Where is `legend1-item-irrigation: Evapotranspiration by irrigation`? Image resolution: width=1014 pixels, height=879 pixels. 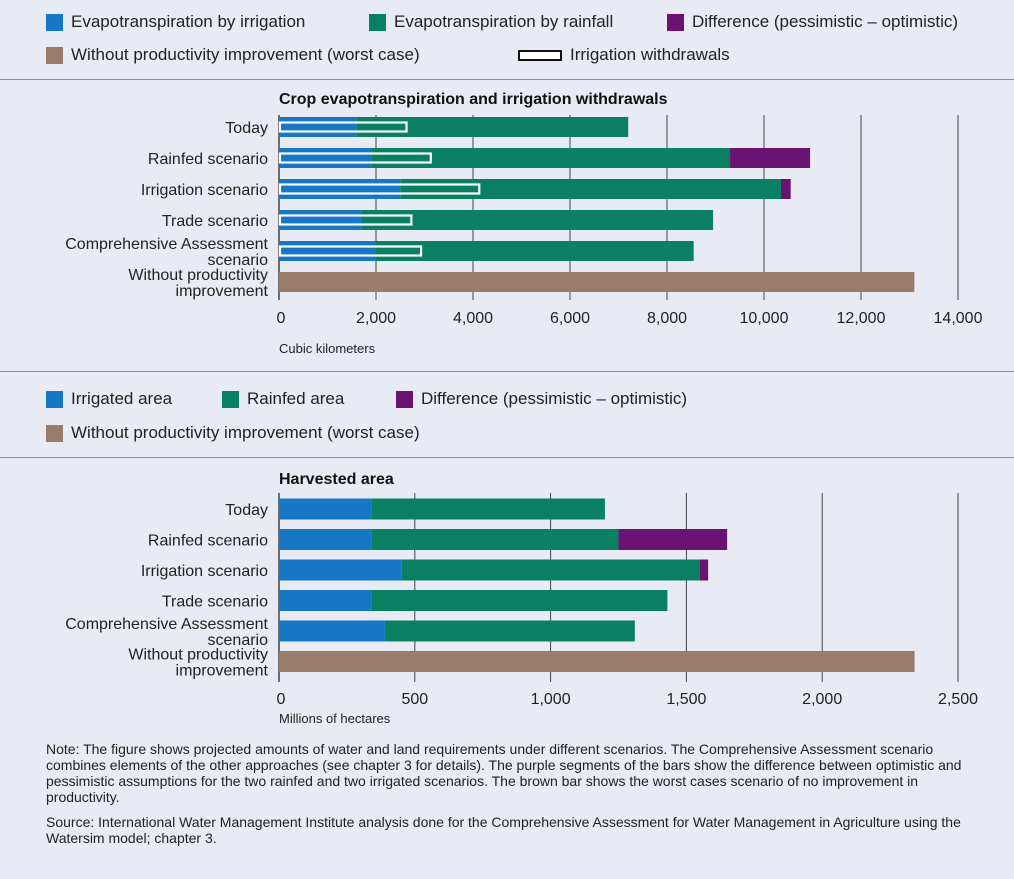
legend1-item-irrigation: Evapotranspiration by irrigation is located at coordinates (175, 22).